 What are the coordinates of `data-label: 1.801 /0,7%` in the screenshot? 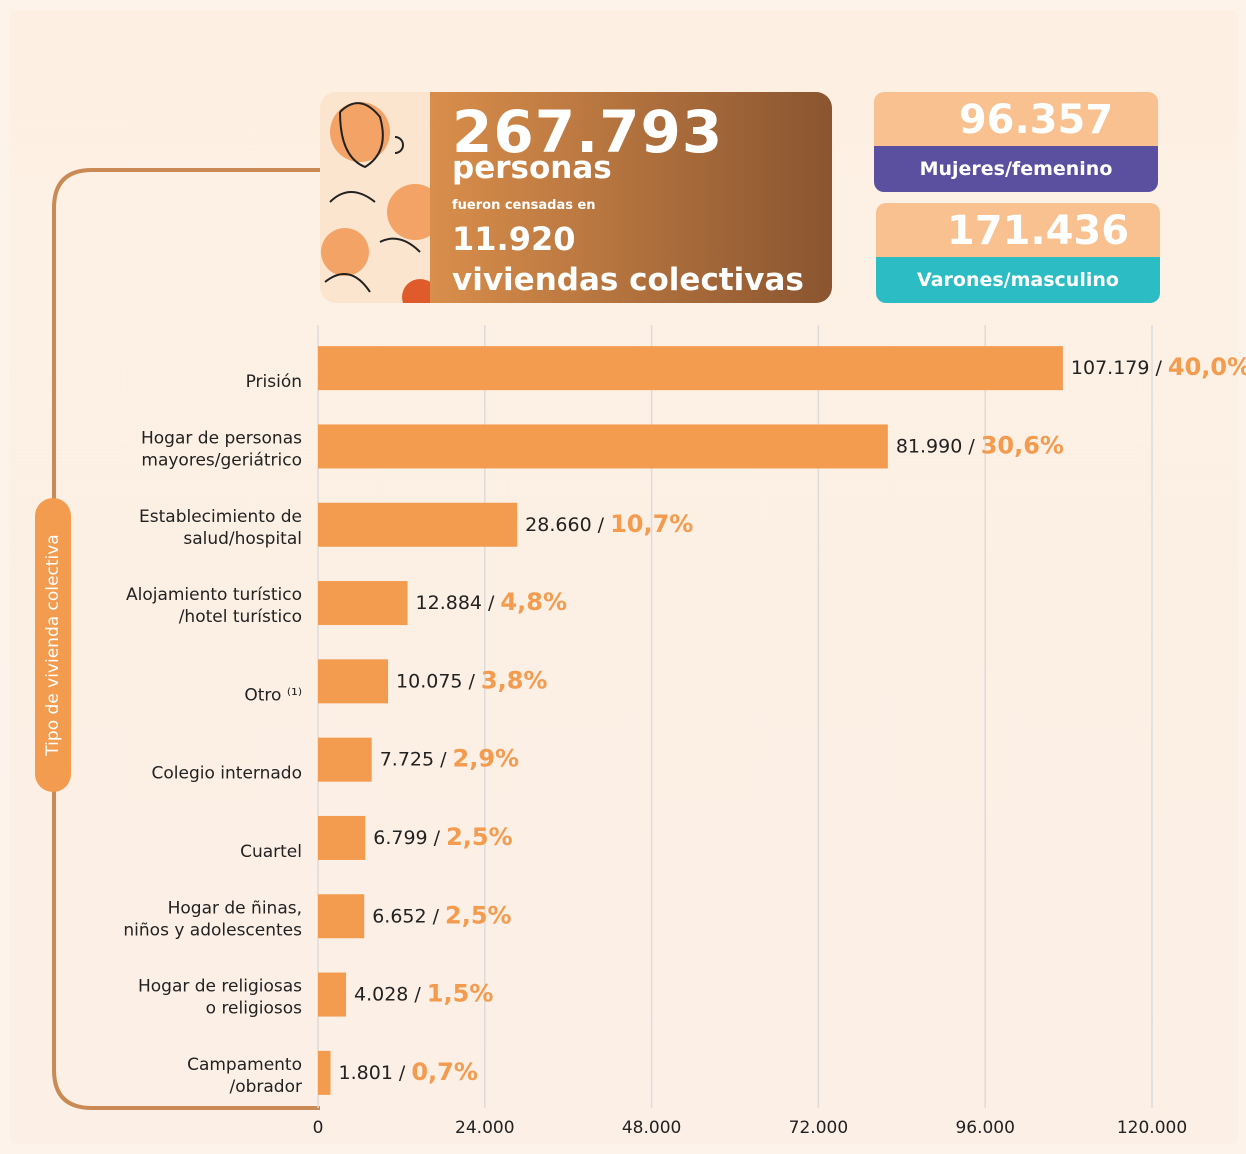 It's located at (408, 1072).